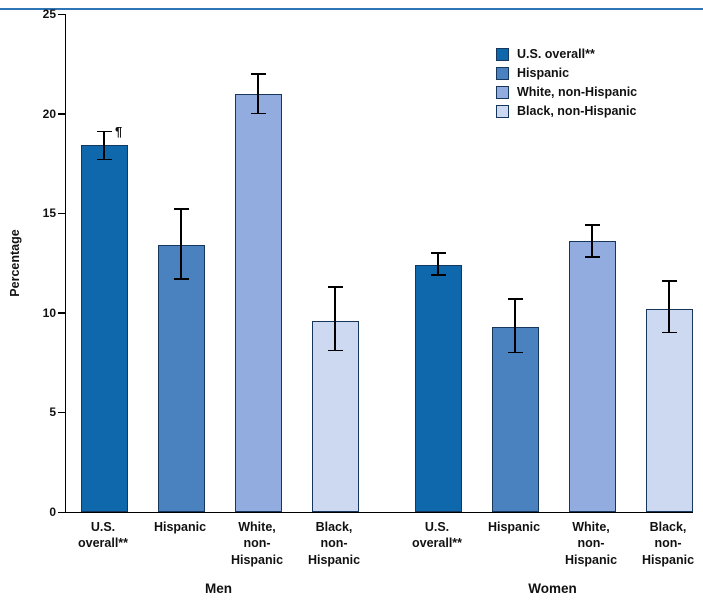  I want to click on legend-item-black-non-hispanic: Black, non-Hispanic, so click(566, 111).